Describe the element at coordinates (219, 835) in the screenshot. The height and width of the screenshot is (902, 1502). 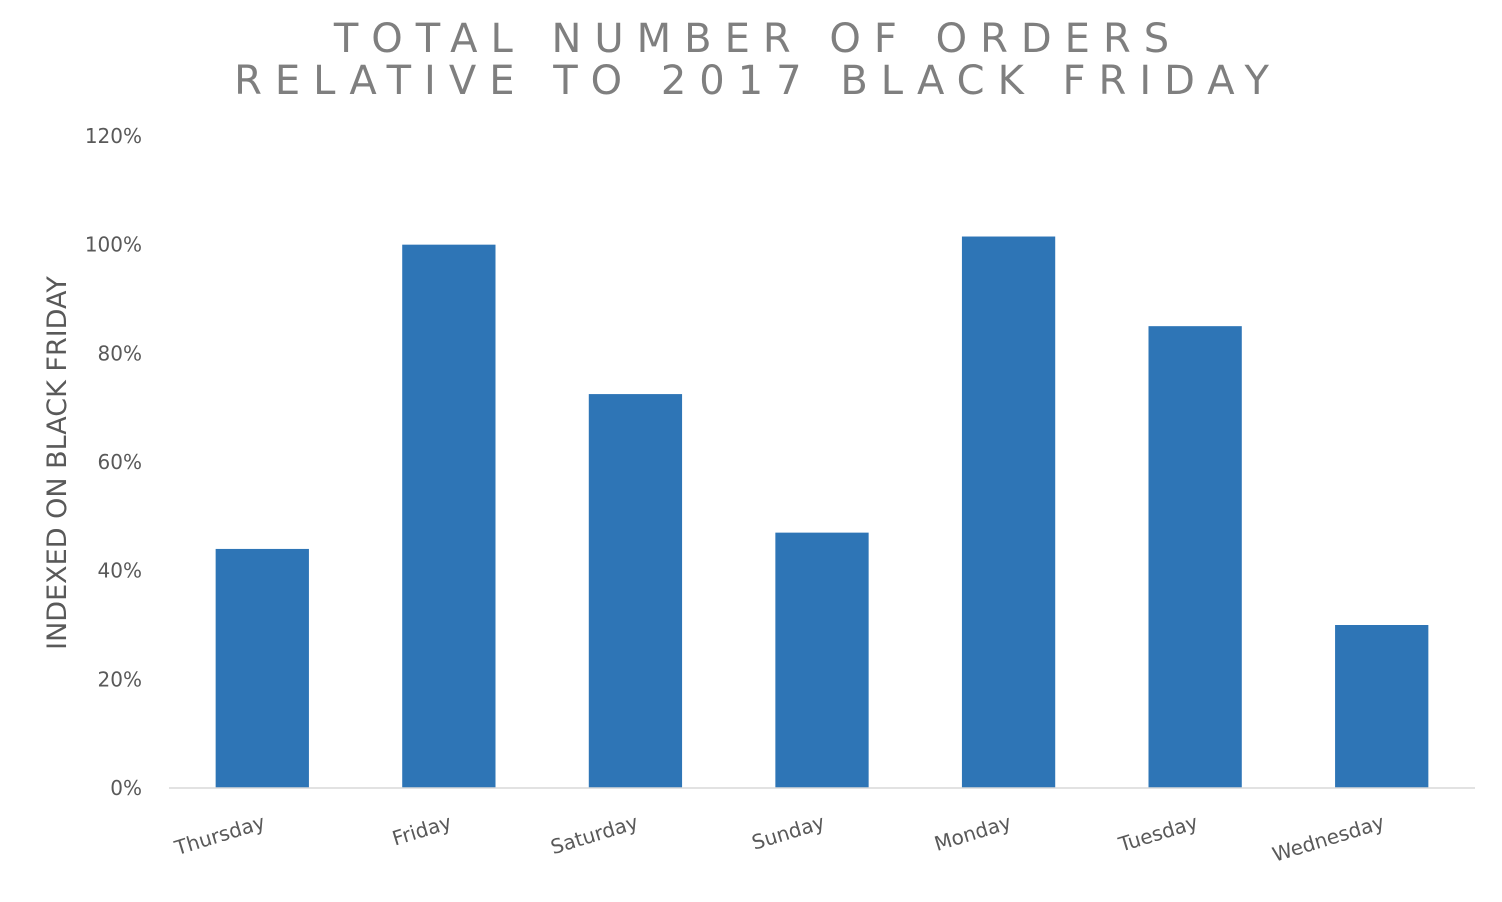
I see `x-tick-label: Thursday` at that location.